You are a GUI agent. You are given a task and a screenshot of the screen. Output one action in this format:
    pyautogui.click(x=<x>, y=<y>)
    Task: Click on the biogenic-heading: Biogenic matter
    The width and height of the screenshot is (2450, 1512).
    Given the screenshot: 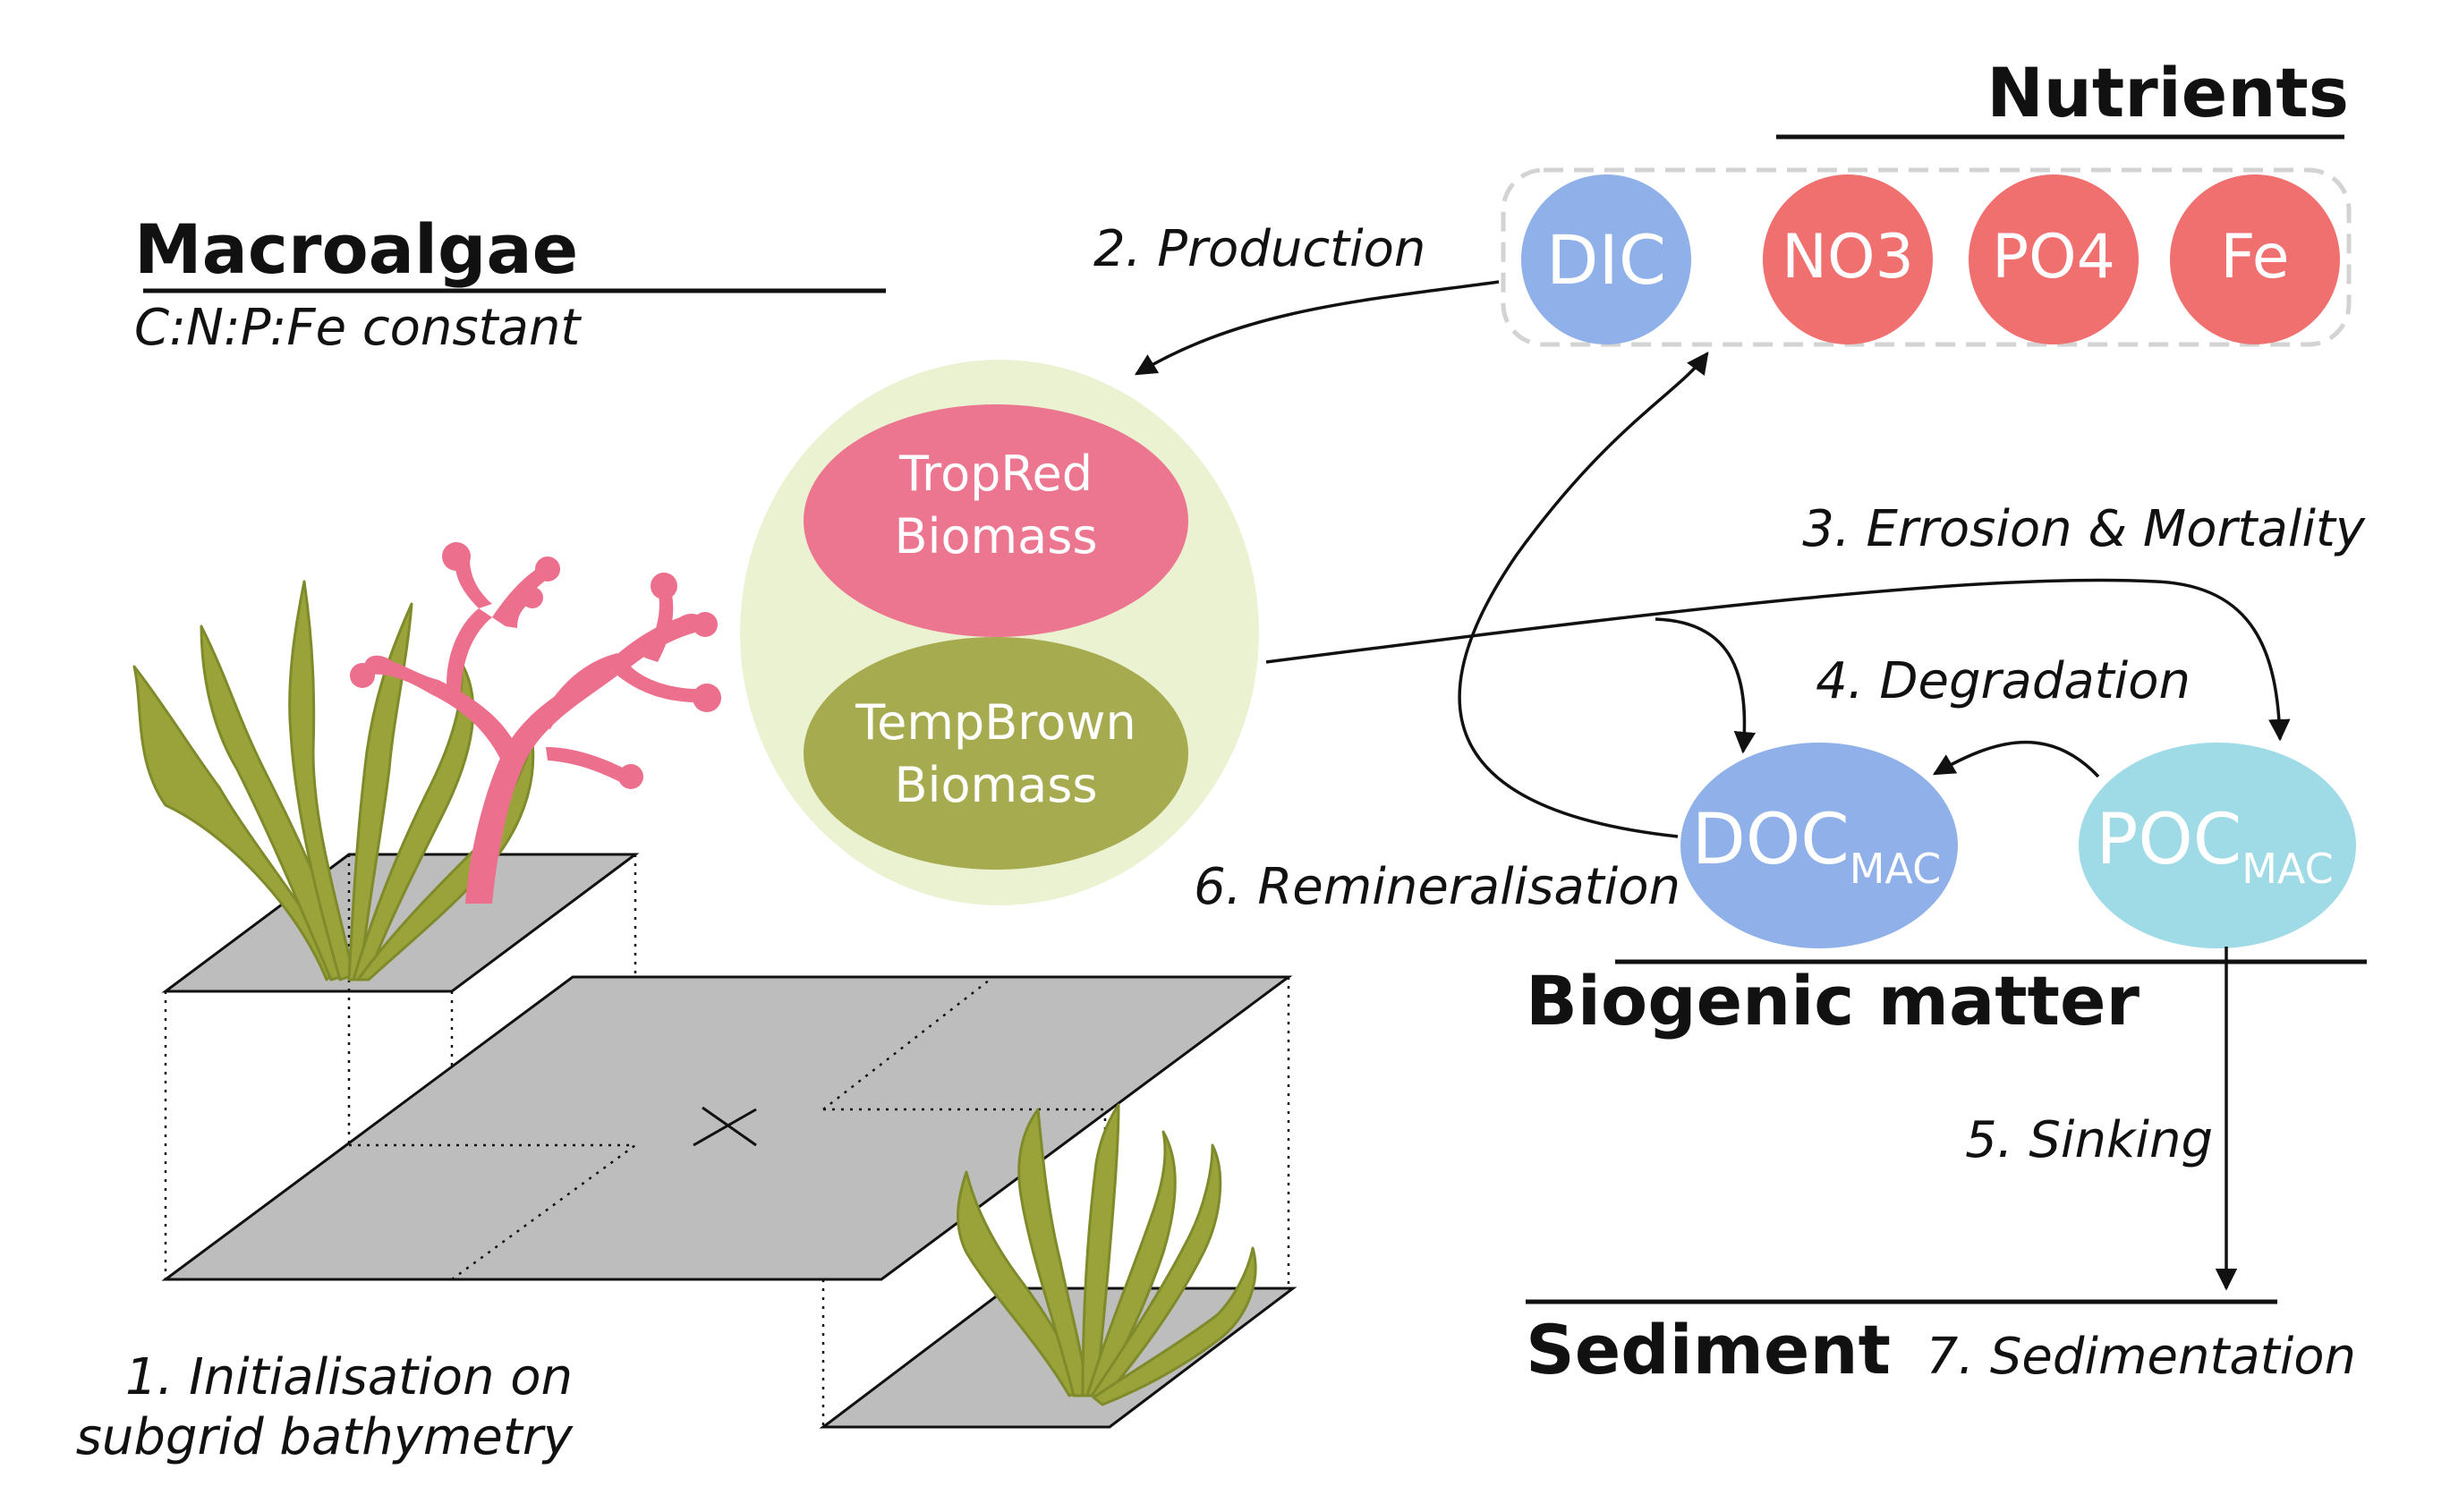 What is the action you would take?
    pyautogui.click(x=1832, y=1001)
    